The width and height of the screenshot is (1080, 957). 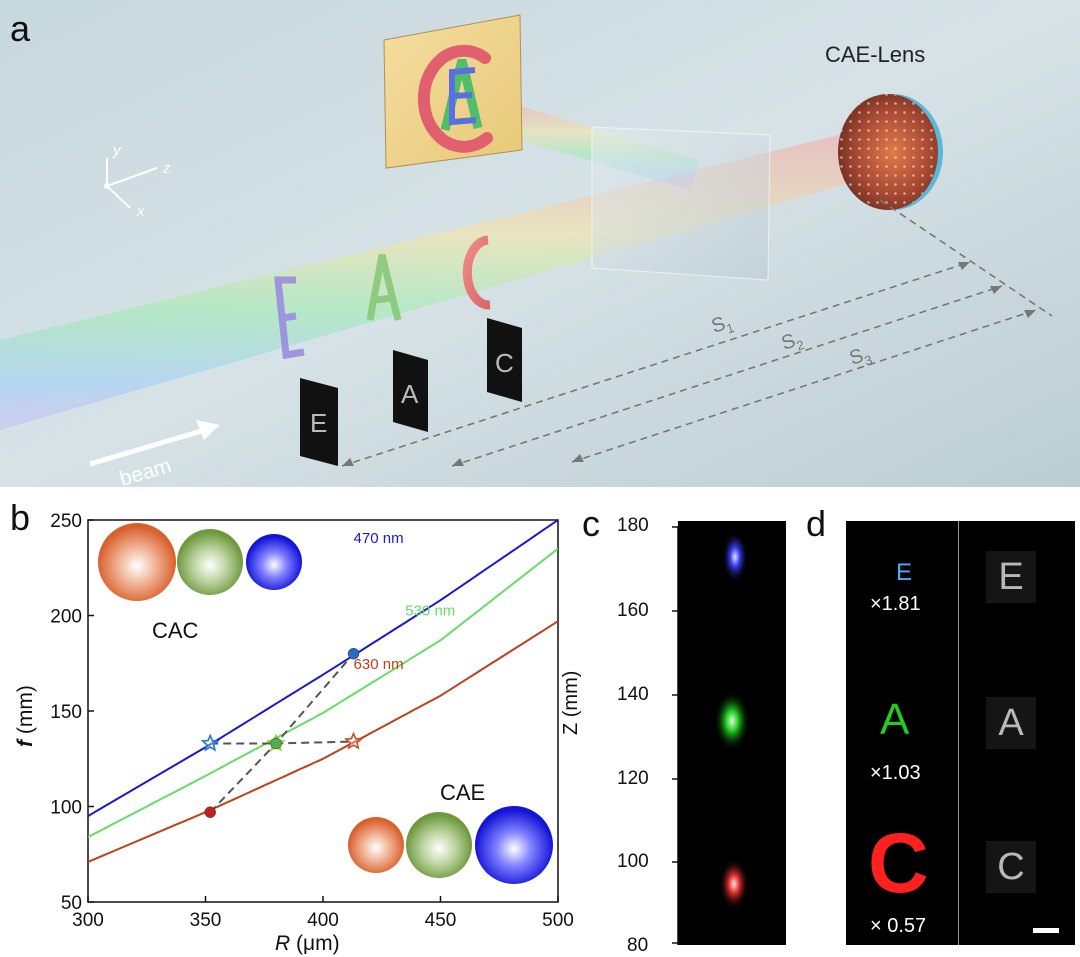 What do you see at coordinates (571, 702) in the screenshot?
I see `panel-c-ylabel: Z (mm)` at bounding box center [571, 702].